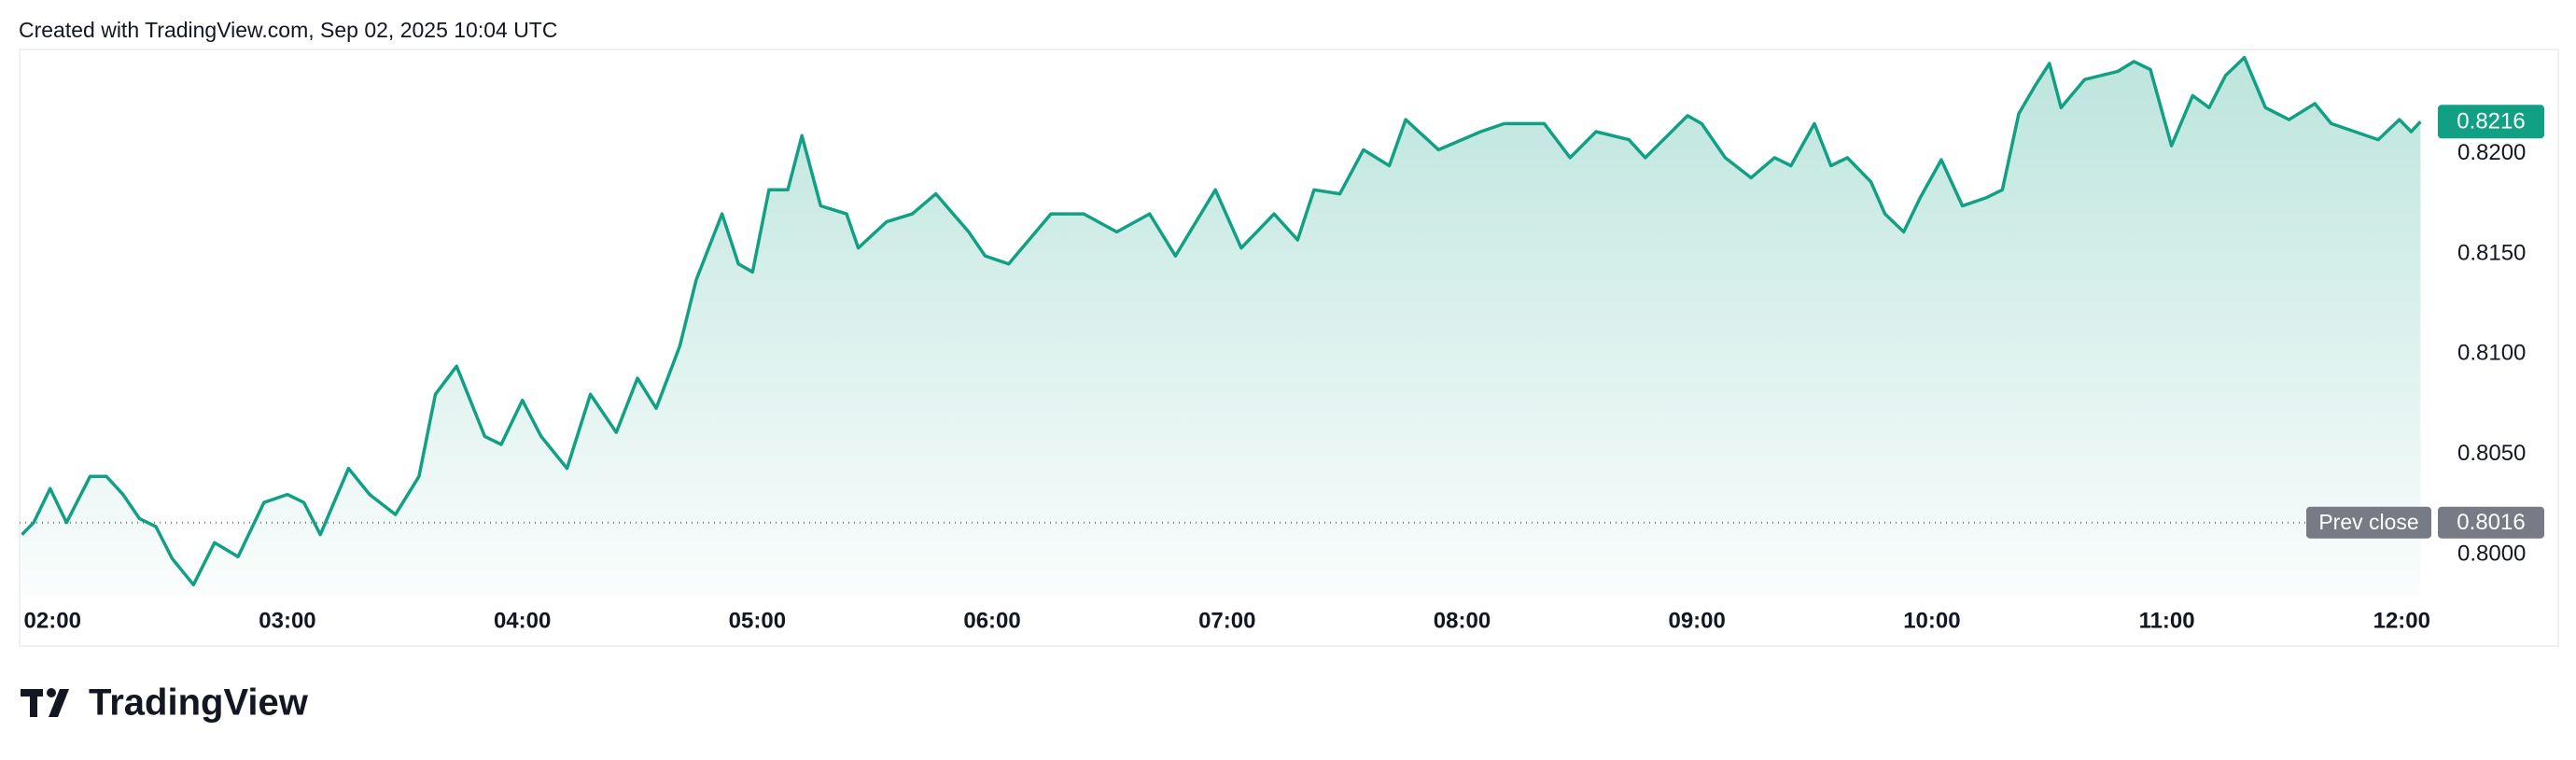 The height and width of the screenshot is (760, 2576). I want to click on x-tick-label: 08:00, so click(1462, 620).